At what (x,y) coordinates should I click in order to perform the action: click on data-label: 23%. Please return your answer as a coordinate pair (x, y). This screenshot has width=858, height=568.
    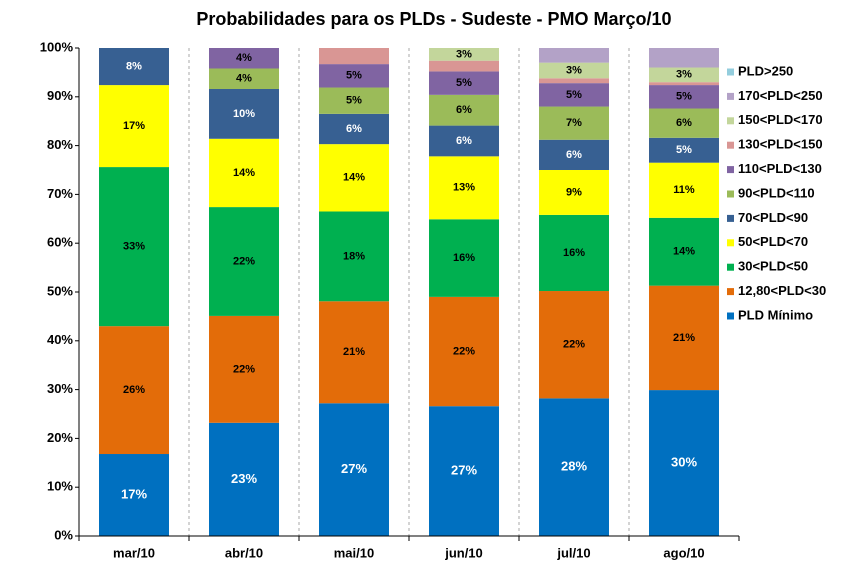
    Looking at the image, I should click on (244, 478).